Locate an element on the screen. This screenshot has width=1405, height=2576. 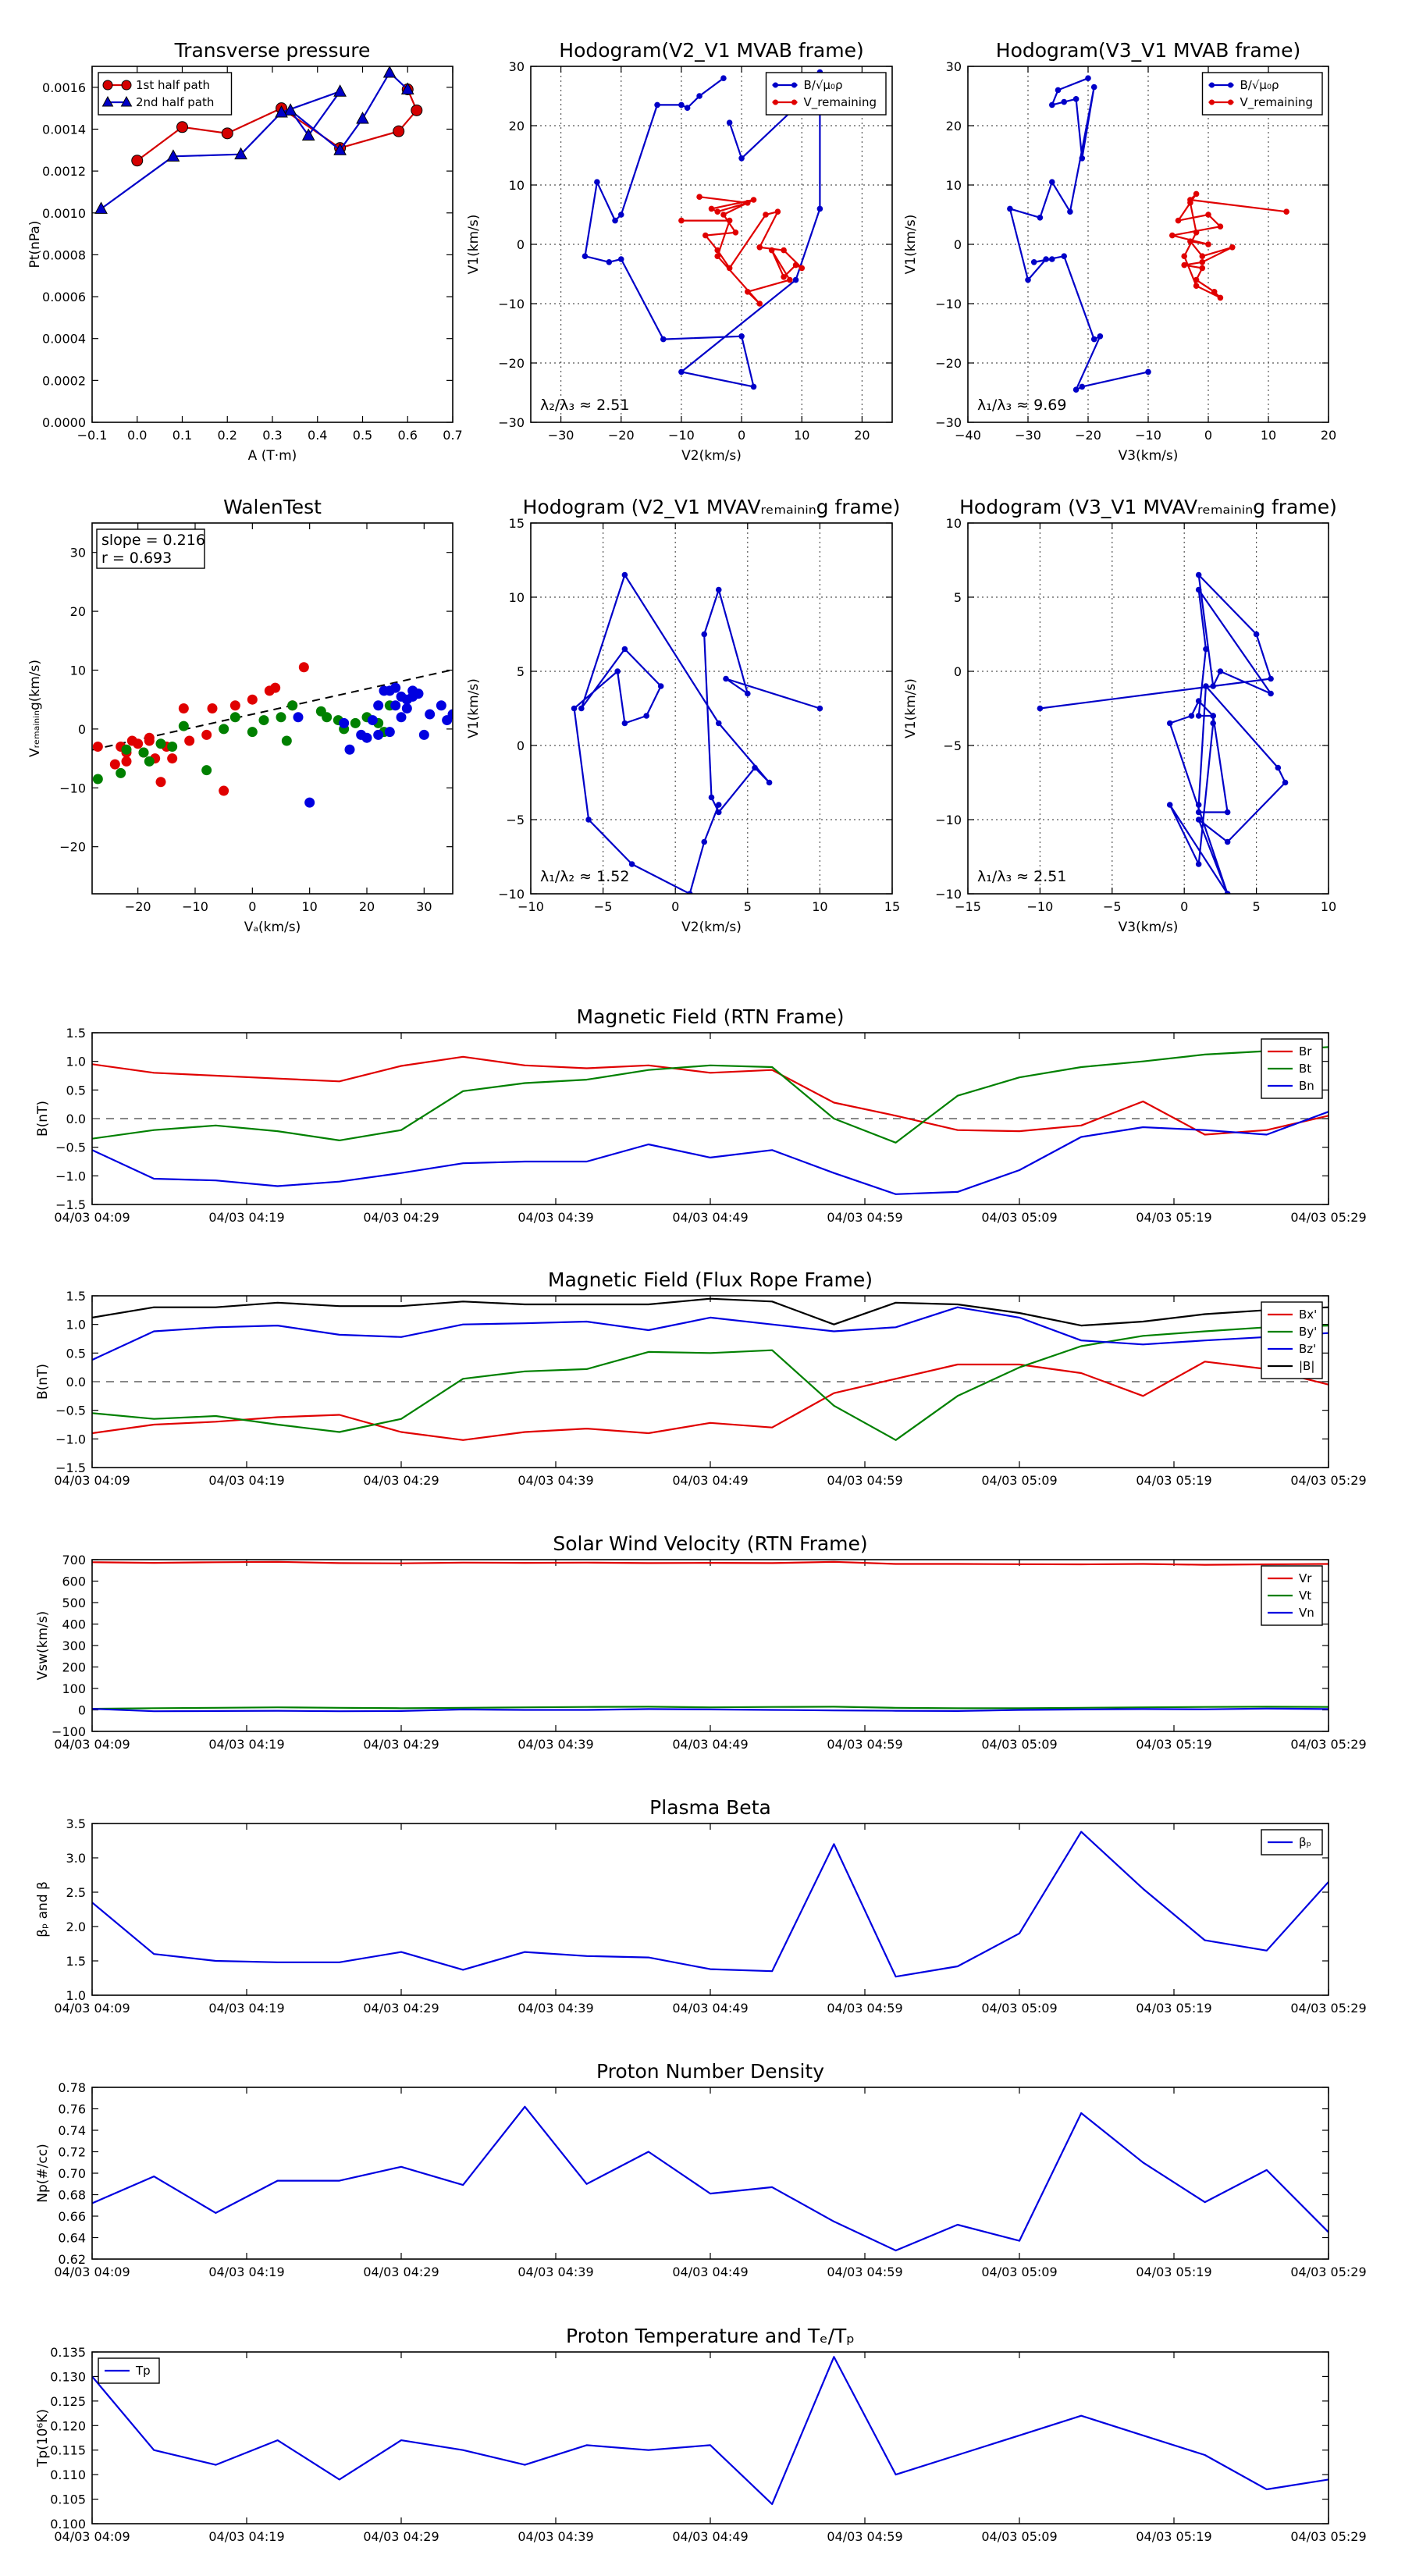
y-tick-label: 0 is located at coordinates (82, 1710).